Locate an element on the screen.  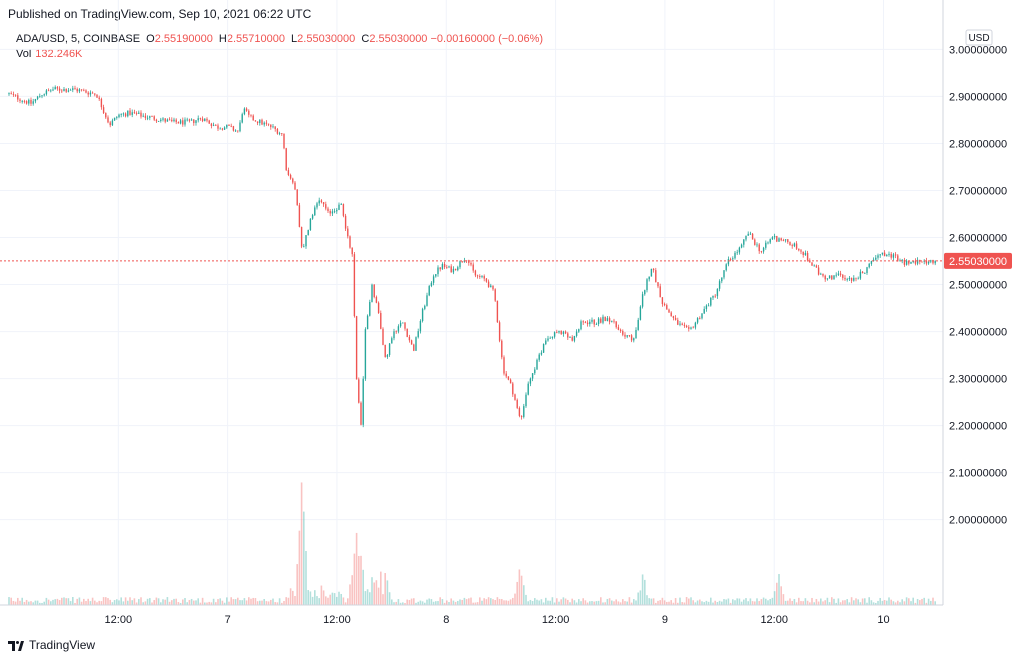
volume-value: 132.246K is located at coordinates (59, 54).